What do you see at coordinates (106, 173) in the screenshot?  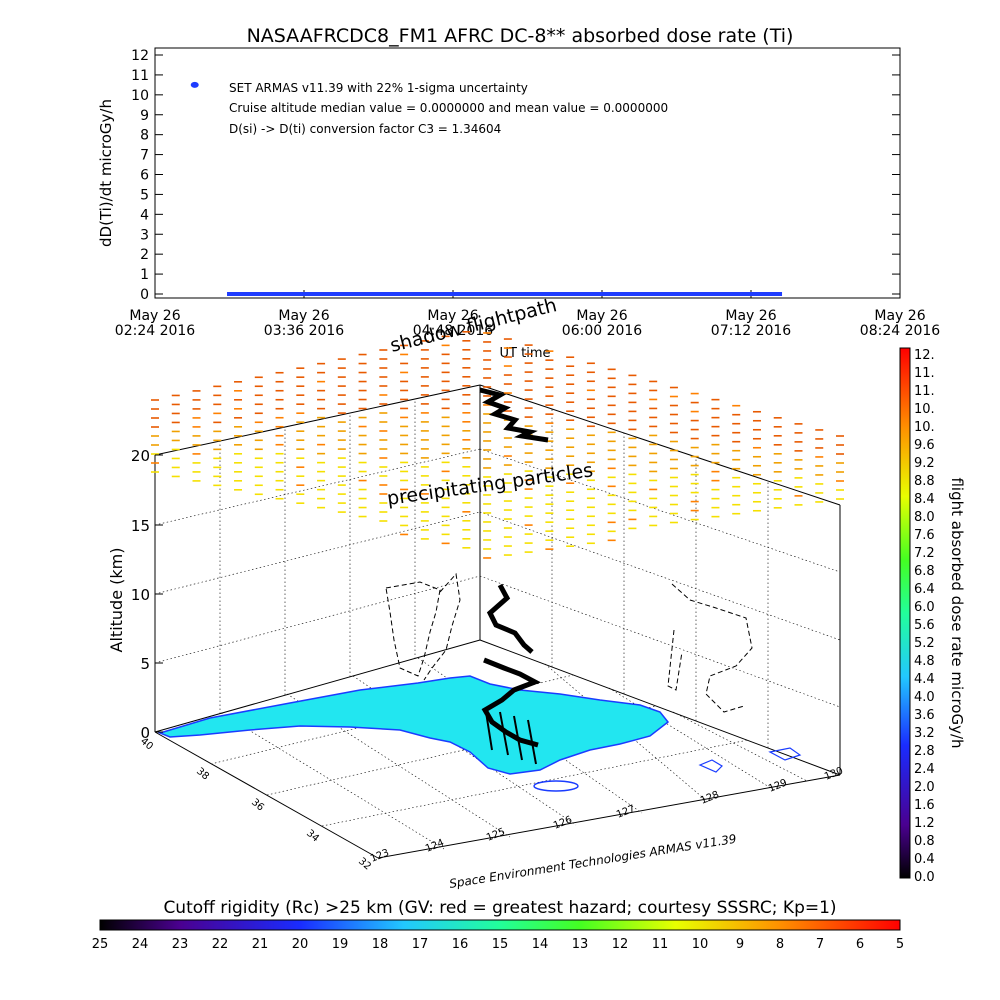 I see `timeseries-y-label: dD(Ti)/dt microGy/h` at bounding box center [106, 173].